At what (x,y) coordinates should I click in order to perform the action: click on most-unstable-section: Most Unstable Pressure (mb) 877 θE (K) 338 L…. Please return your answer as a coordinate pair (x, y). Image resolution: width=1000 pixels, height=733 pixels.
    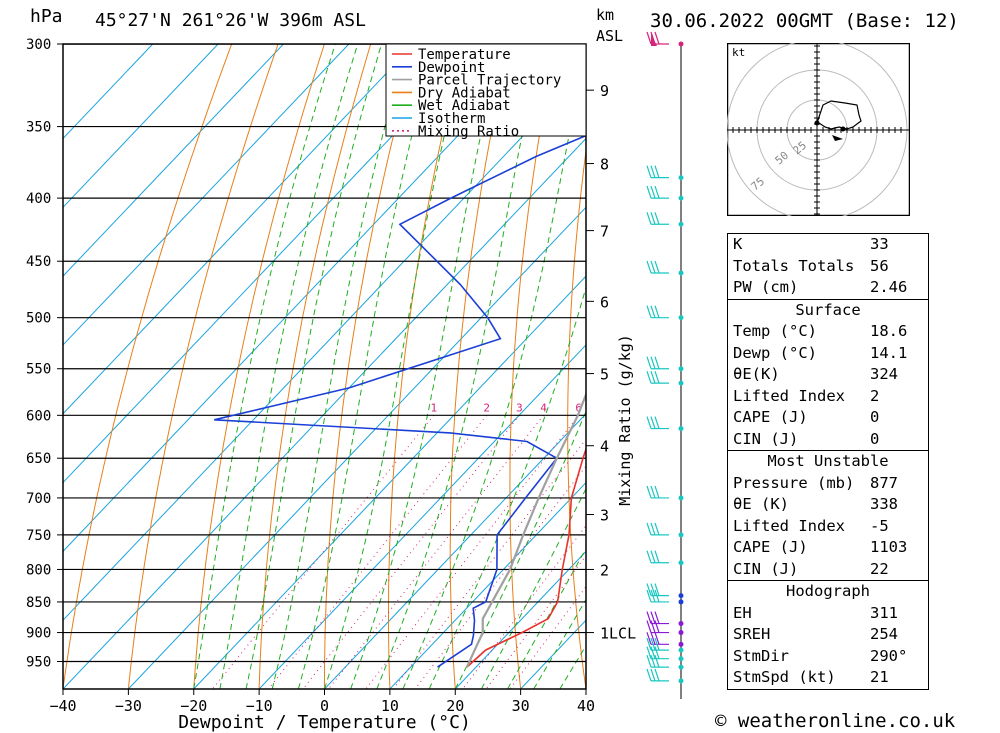
    Looking at the image, I should click on (828, 515).